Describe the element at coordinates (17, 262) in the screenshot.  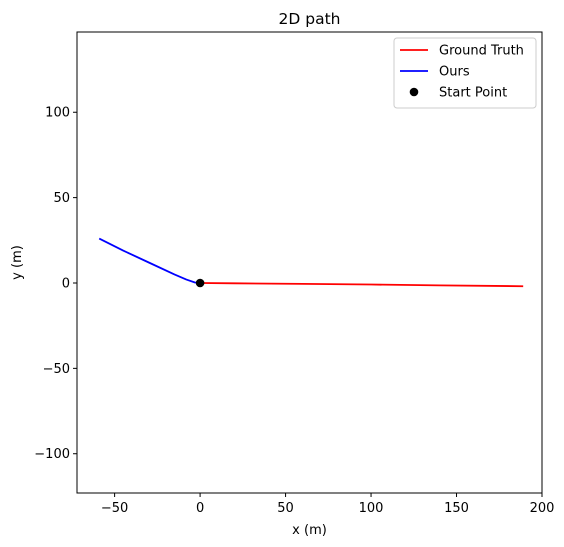
I see `y-axis-title: y (m)` at that location.